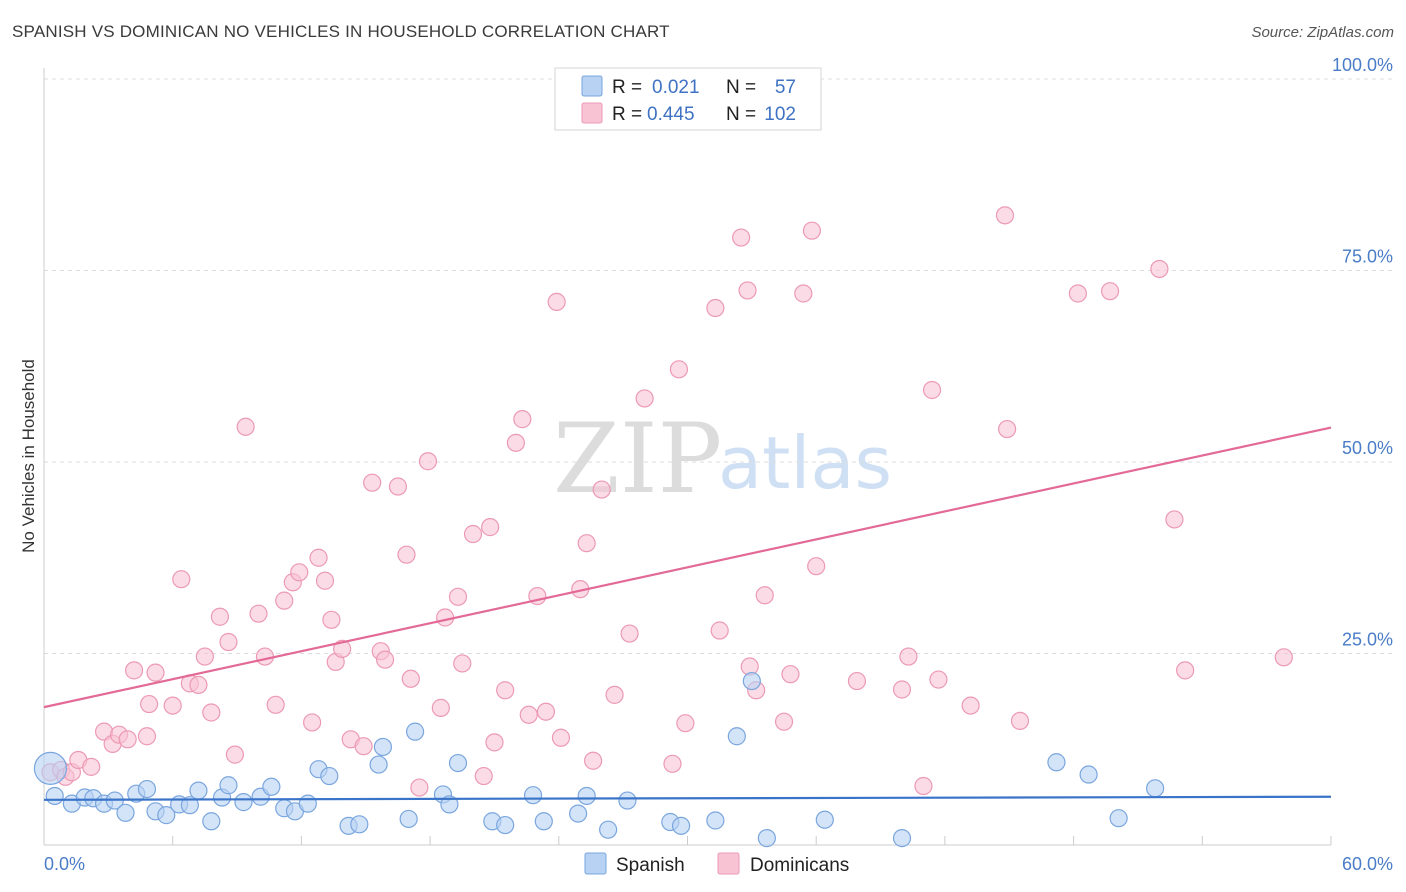 This screenshot has width=1406, height=892. What do you see at coordinates (805, 463) in the screenshot?
I see `watermark-atlas: atlas` at bounding box center [805, 463].